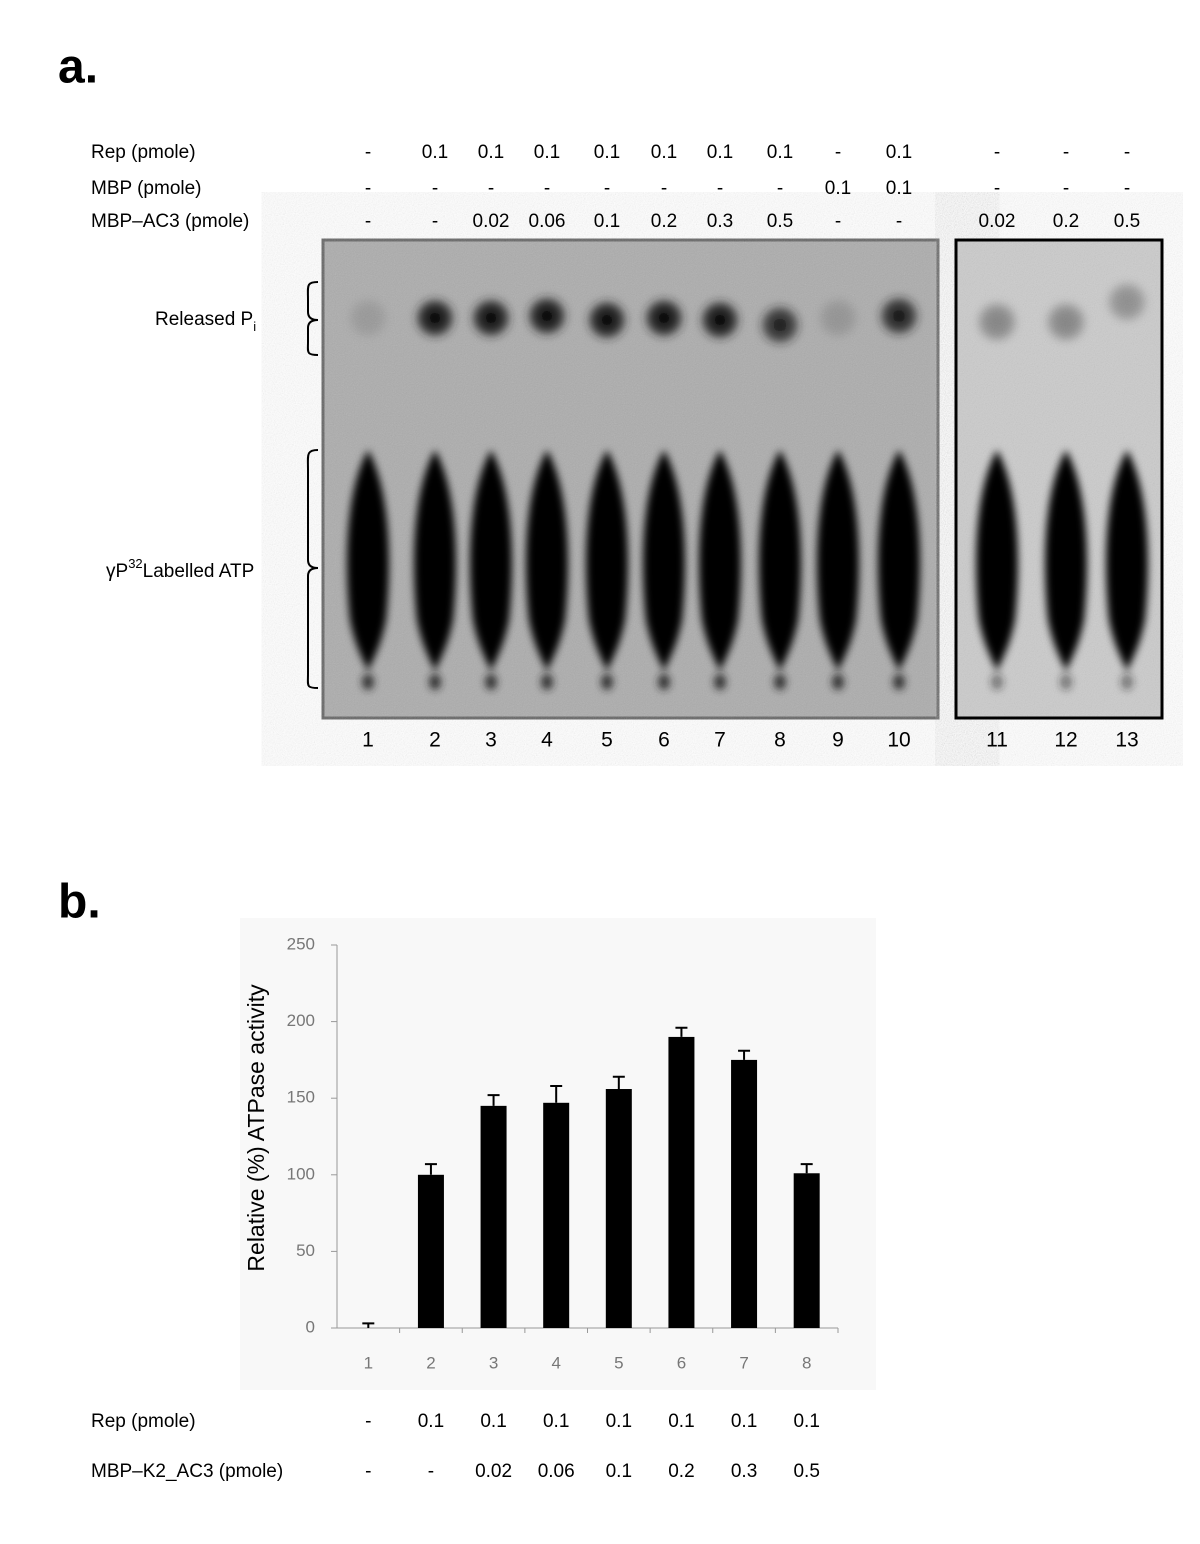 The image size is (1200, 1544). I want to click on label-text: Released P, so click(204, 319).